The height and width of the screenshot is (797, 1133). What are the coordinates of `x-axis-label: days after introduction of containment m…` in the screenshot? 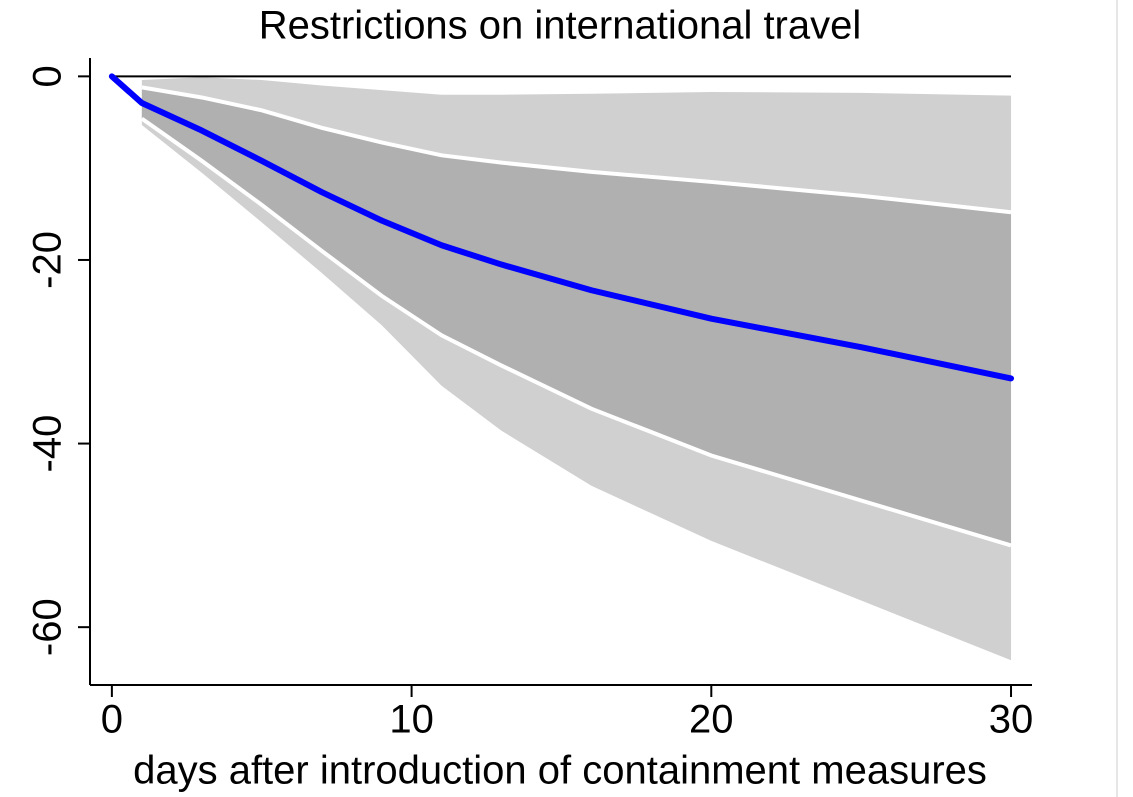 It's located at (560, 771).